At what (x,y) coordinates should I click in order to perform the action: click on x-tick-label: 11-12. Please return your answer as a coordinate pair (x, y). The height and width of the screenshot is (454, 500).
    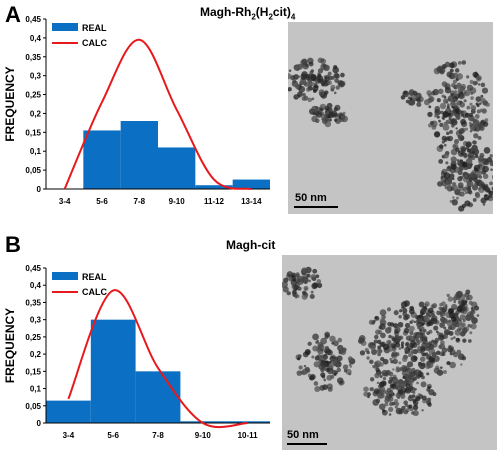
    Looking at the image, I should click on (214, 201).